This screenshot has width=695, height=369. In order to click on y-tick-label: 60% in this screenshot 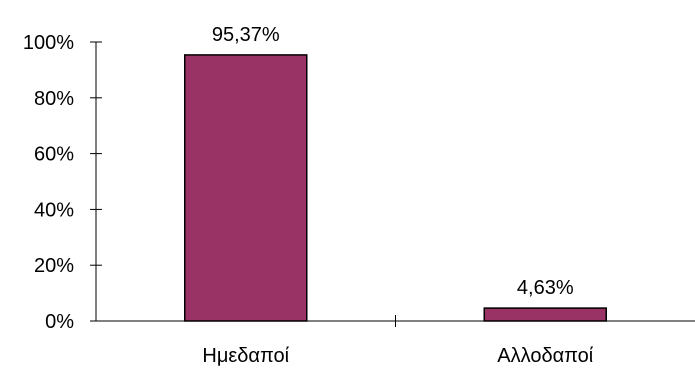, I will do `click(54, 155)`.